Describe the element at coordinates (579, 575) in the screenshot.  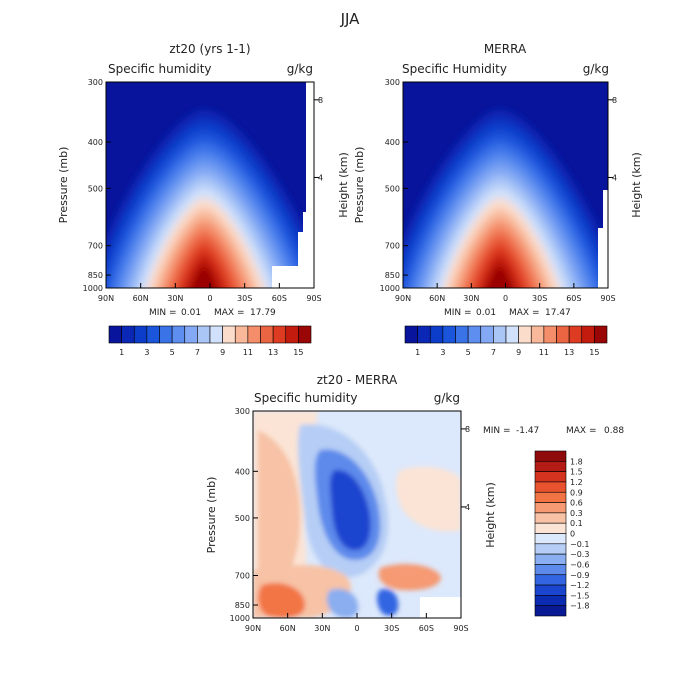
I see `colorbar-label: −0.9` at that location.